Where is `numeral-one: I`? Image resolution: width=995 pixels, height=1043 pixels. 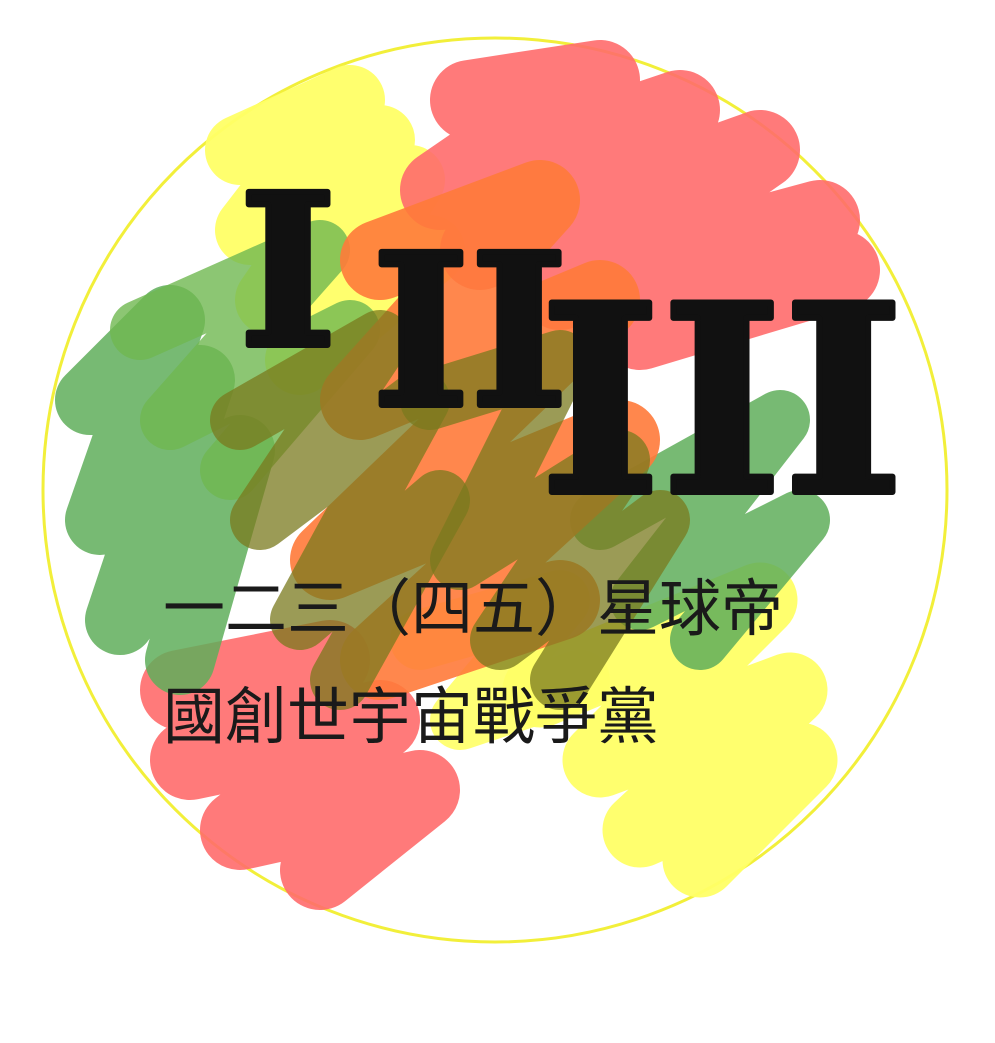 numeral-one: I is located at coordinates (288, 271).